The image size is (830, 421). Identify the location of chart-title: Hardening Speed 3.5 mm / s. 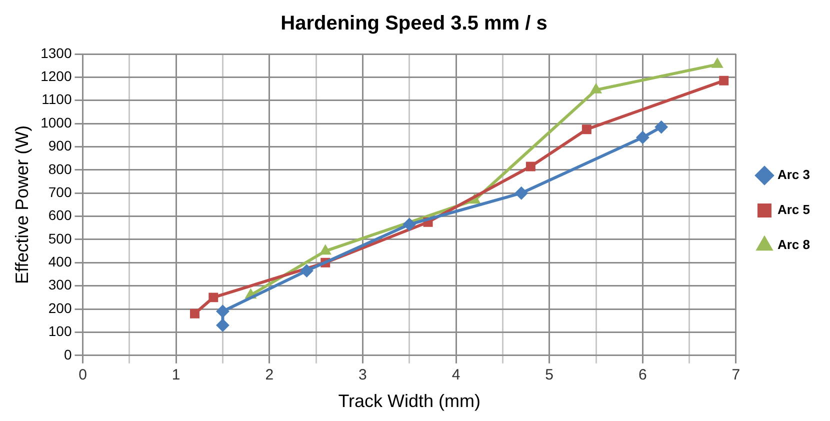
(414, 23).